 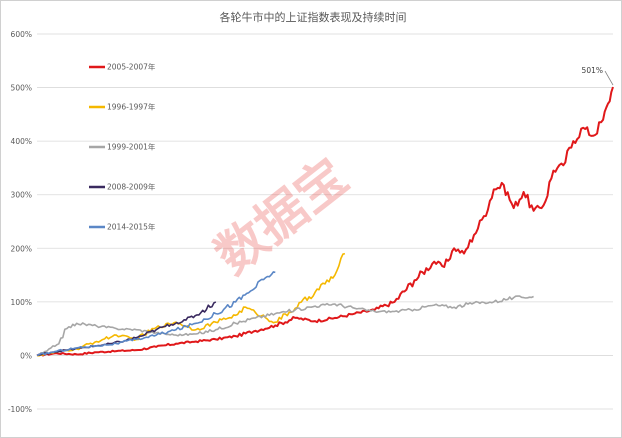 What do you see at coordinates (131, 187) in the screenshot?
I see `legend-label: 2008-2009年` at bounding box center [131, 187].